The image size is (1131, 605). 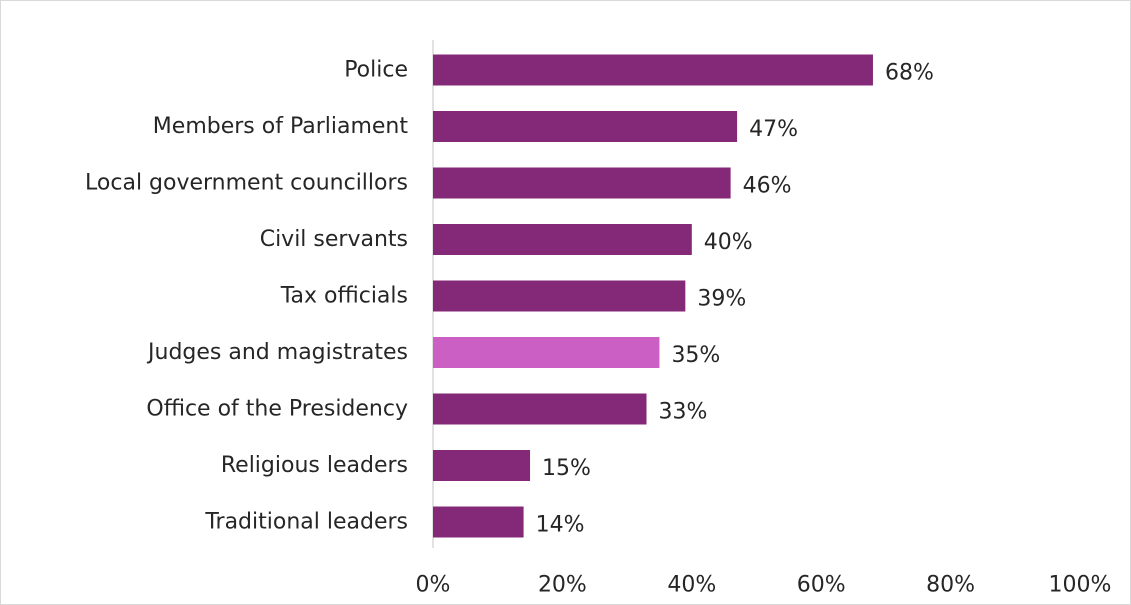 What do you see at coordinates (764, 585) in the screenshot?
I see `x-axis-ticks-group: 0% 20% 40% 60% 80% 100%` at bounding box center [764, 585].